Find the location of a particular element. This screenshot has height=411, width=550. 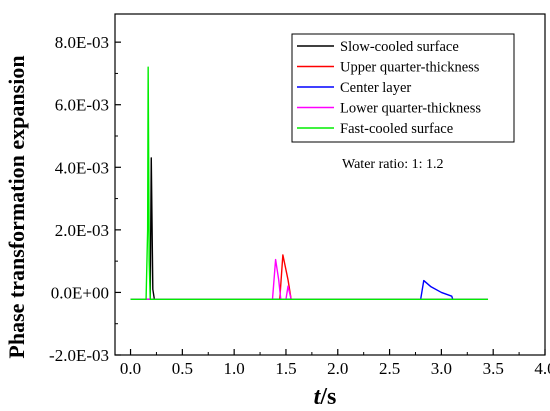

series-line-center-layer is located at coordinates (309, 290).